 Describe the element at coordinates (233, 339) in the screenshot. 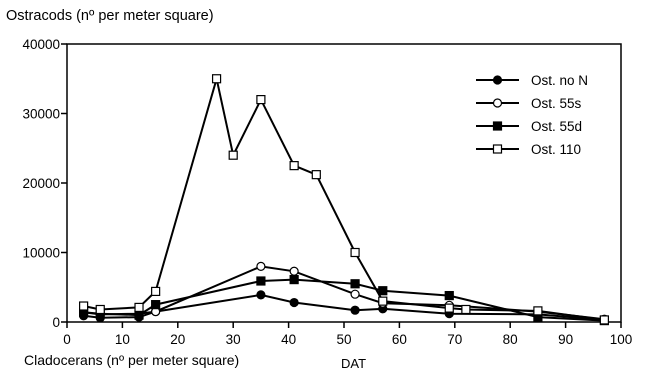

I see `x-tick-label: 30` at that location.